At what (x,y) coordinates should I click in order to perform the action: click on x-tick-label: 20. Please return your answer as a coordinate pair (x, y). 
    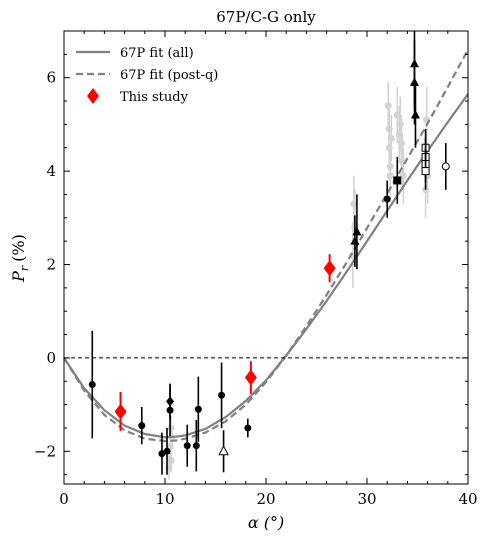
    Looking at the image, I should click on (265, 499).